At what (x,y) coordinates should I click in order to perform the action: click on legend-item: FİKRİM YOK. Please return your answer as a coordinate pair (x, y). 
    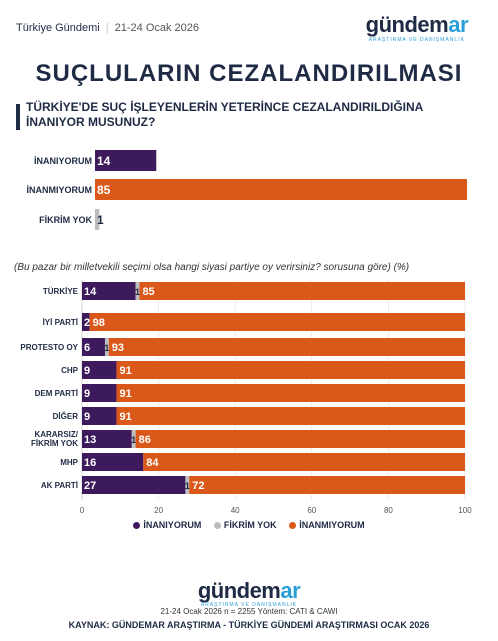
    Looking at the image, I should click on (245, 525).